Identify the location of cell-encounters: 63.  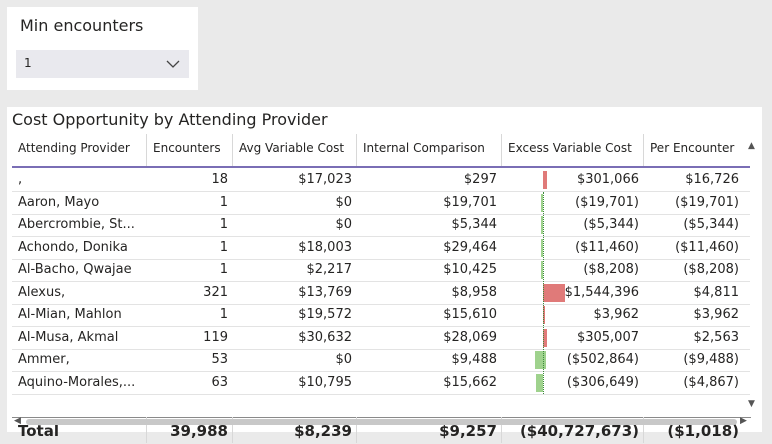
(219, 382).